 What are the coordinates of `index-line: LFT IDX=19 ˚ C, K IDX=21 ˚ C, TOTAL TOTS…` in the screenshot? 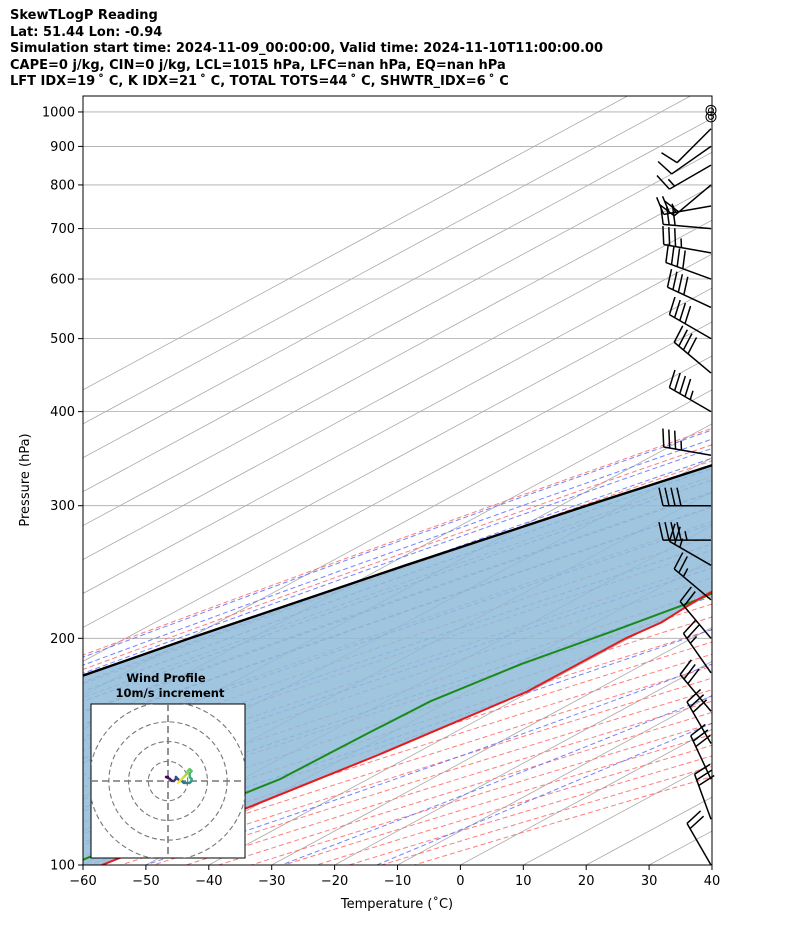 It's located at (259, 81).